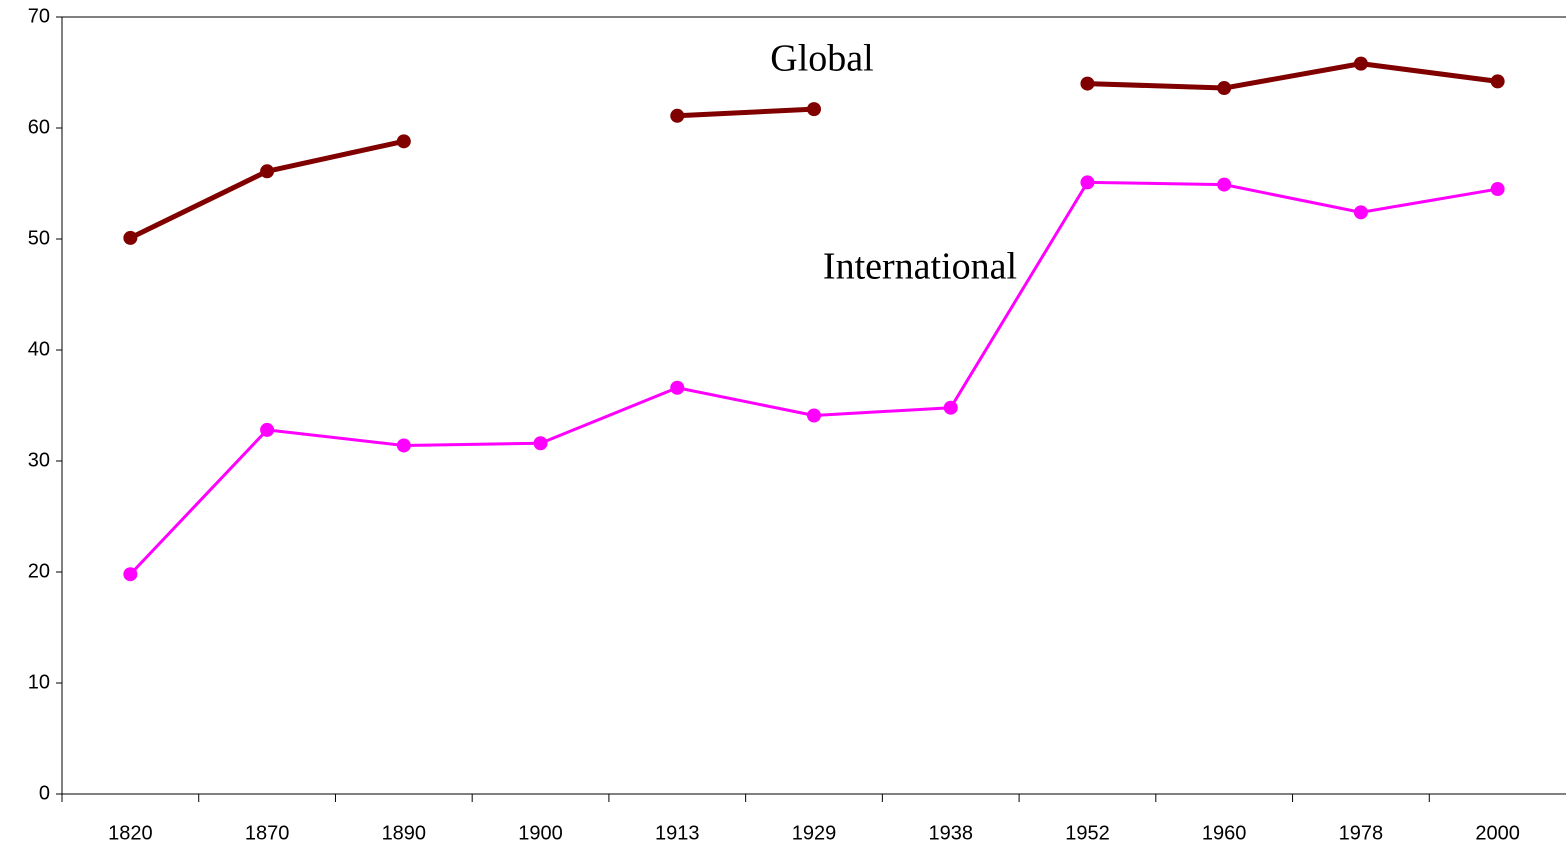 The image size is (1567, 846). What do you see at coordinates (39, 349) in the screenshot?
I see `y-tick-label: 40` at bounding box center [39, 349].